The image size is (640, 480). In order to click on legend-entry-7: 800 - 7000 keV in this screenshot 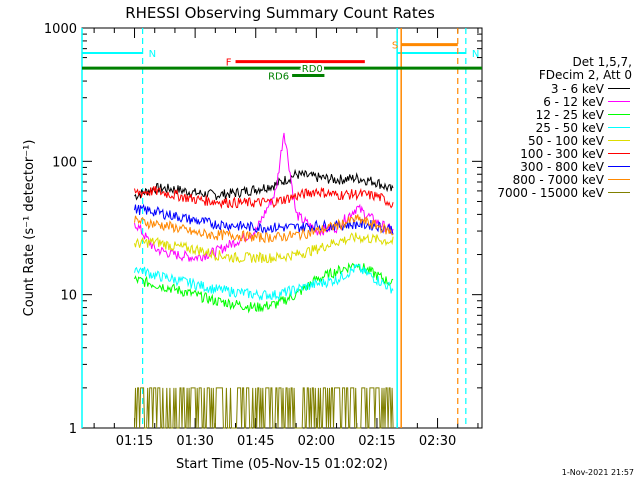, I will do `click(557, 180)`.